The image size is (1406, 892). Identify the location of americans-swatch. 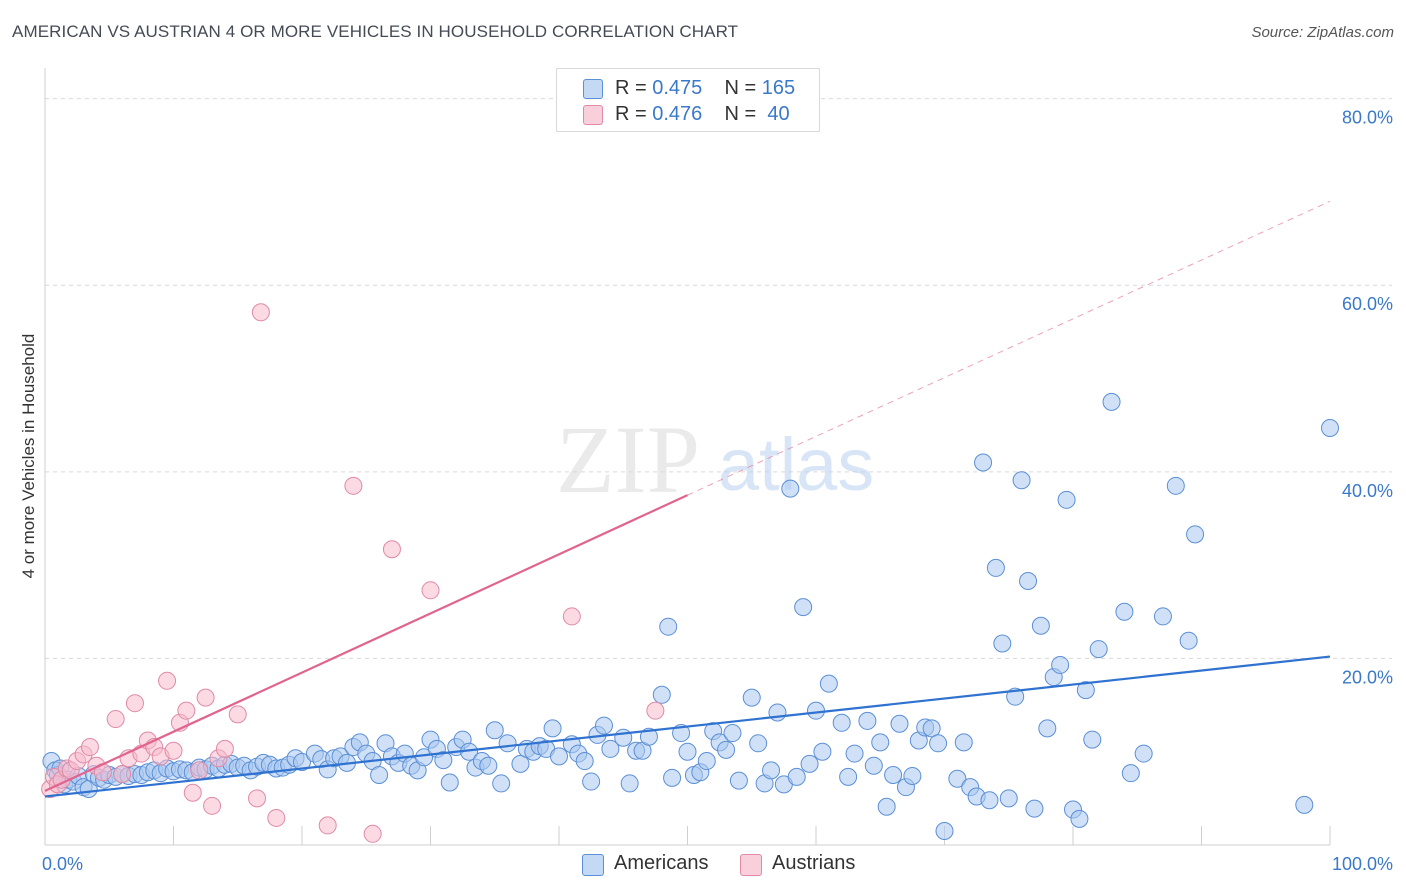
(593, 89).